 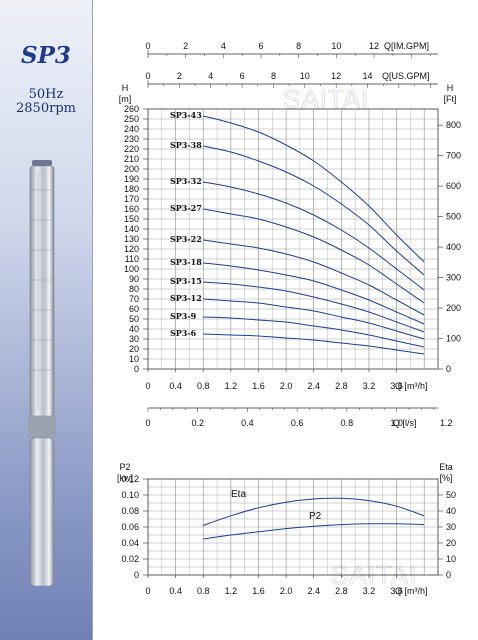 What do you see at coordinates (445, 478) in the screenshot?
I see `y-right-axis-label: [%]` at bounding box center [445, 478].